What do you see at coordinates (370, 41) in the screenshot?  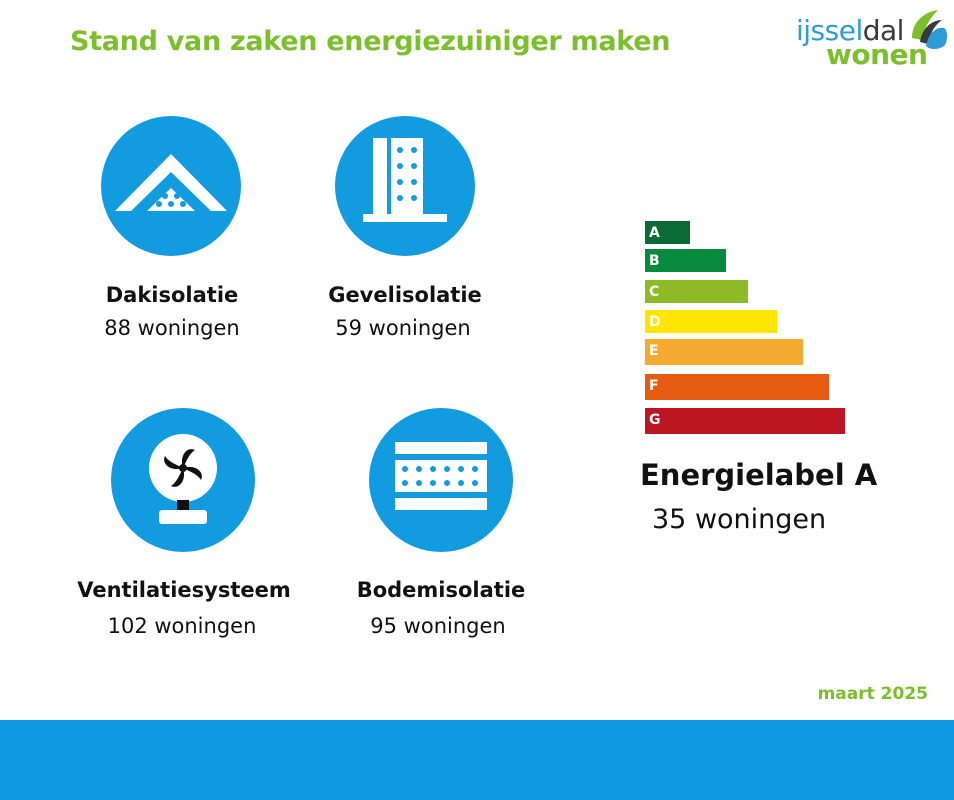 I see `page-title: Stand van zaken energiezuiniger maken` at bounding box center [370, 41].